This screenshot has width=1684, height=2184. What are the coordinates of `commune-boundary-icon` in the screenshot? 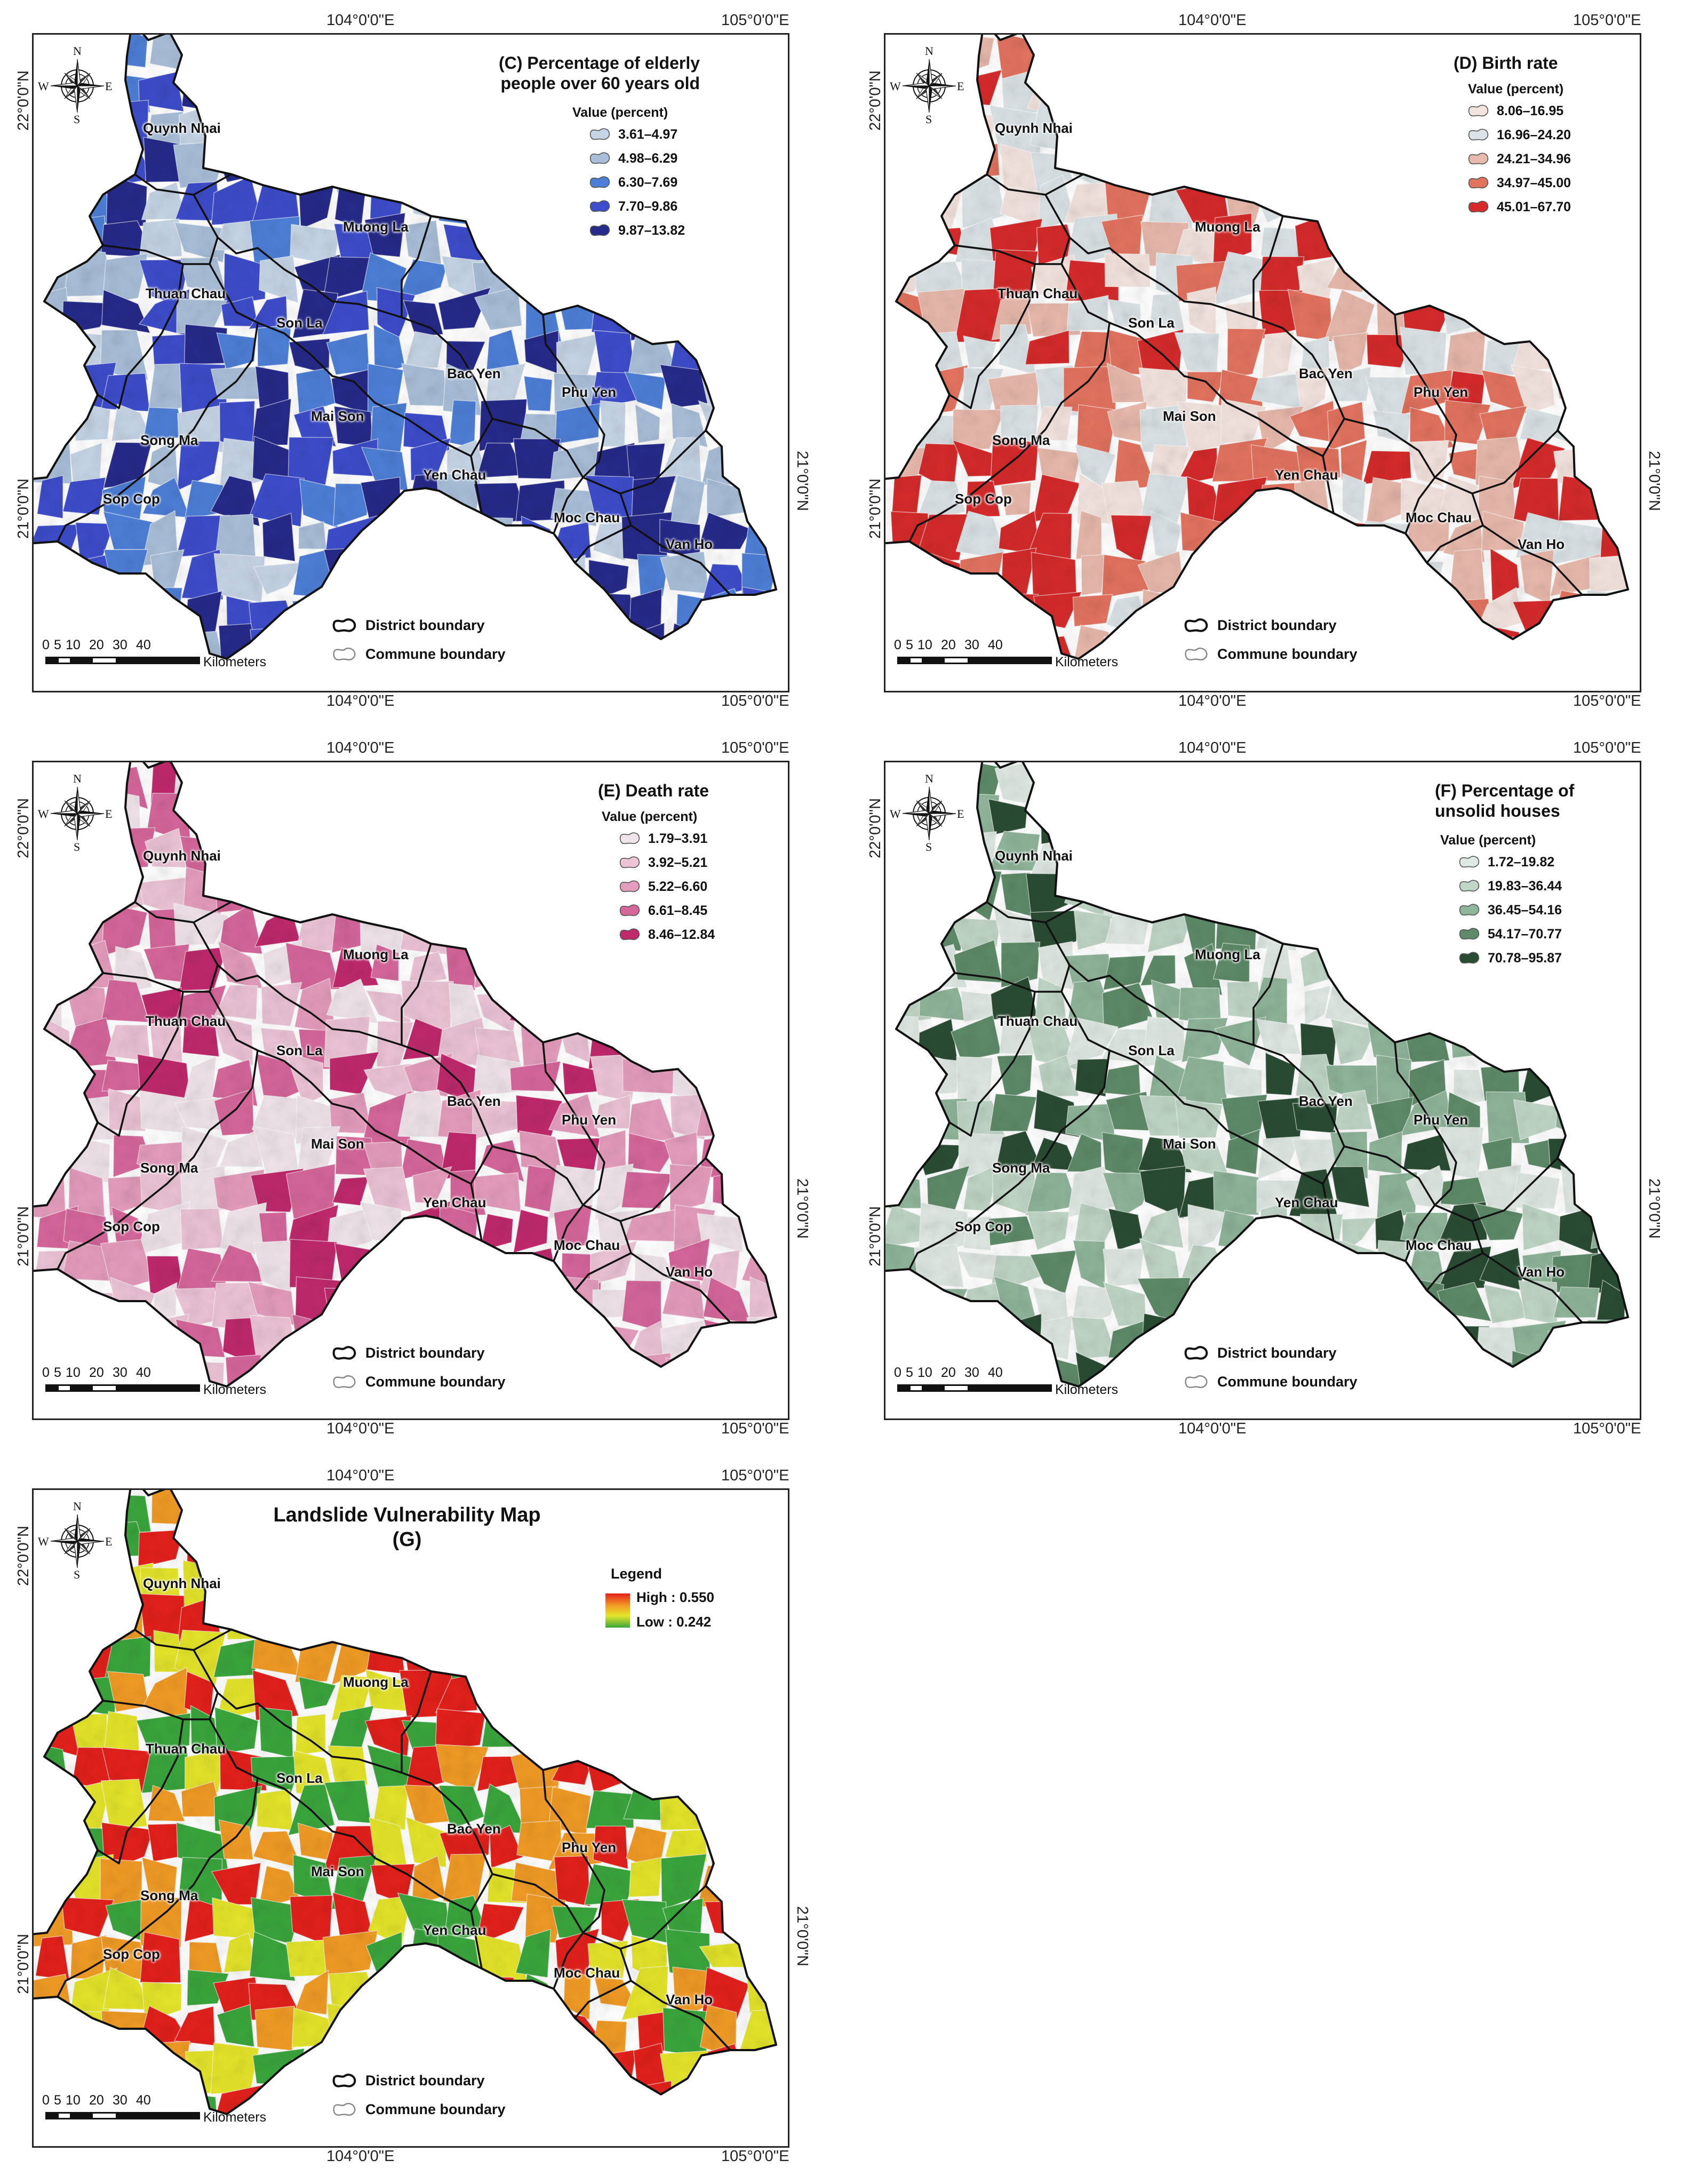 It's located at (1196, 1381).